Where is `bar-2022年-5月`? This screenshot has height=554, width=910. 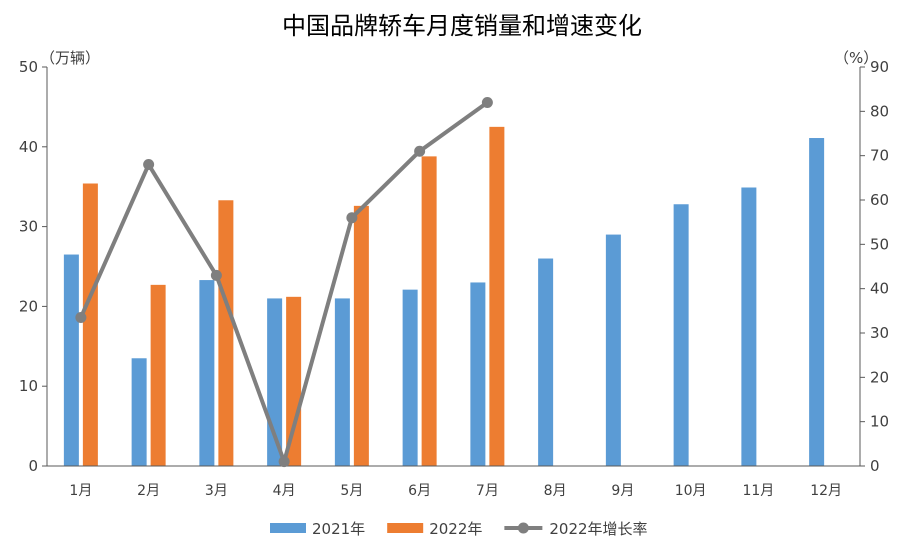 bar-2022年-5月 is located at coordinates (361, 336).